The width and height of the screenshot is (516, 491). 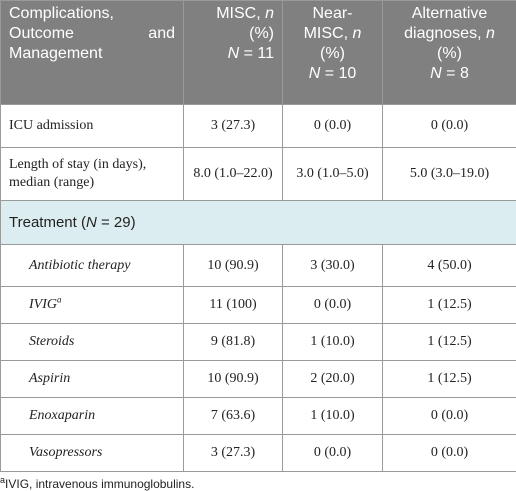 I want to click on header-line: diagnoses, n, so click(x=449, y=34).